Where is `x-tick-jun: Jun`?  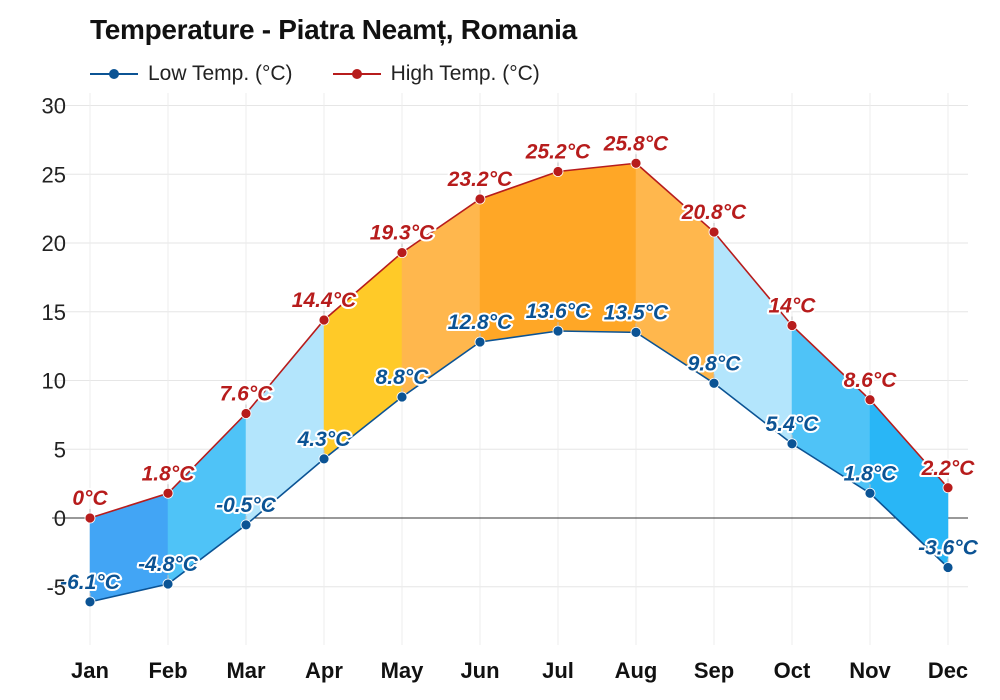
x-tick-jun: Jun is located at coordinates (479, 670).